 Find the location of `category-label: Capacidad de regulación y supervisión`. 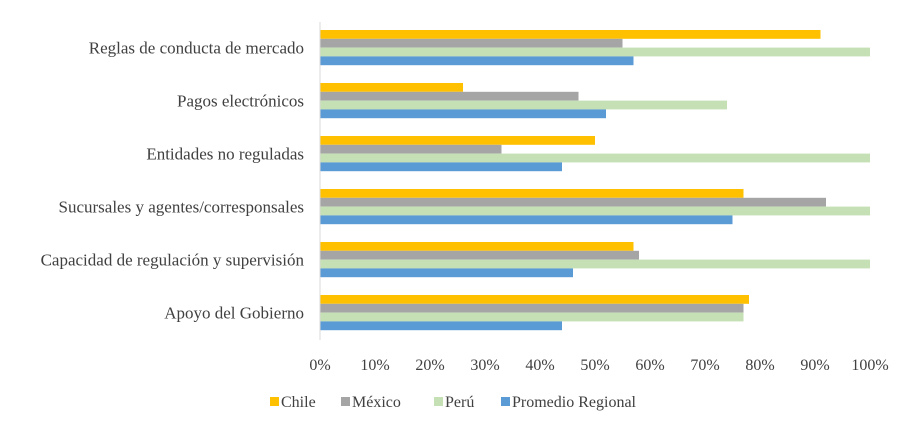

category-label: Capacidad de regulación y supervisión is located at coordinates (173, 260).